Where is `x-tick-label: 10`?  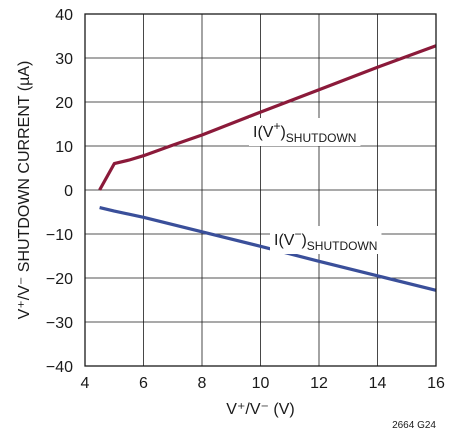
x-tick-label: 10 is located at coordinates (261, 383).